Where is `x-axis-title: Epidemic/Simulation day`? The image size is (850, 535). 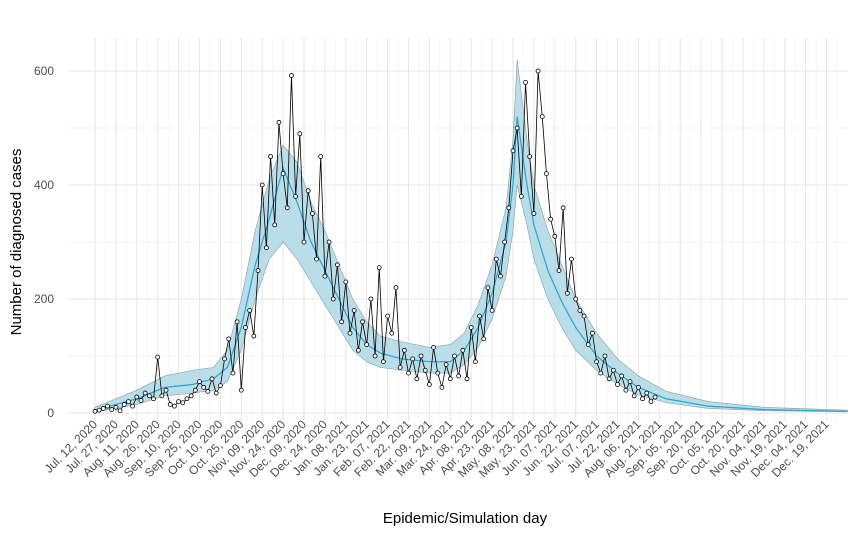
x-axis-title: Epidemic/Simulation day is located at coordinates (465, 518).